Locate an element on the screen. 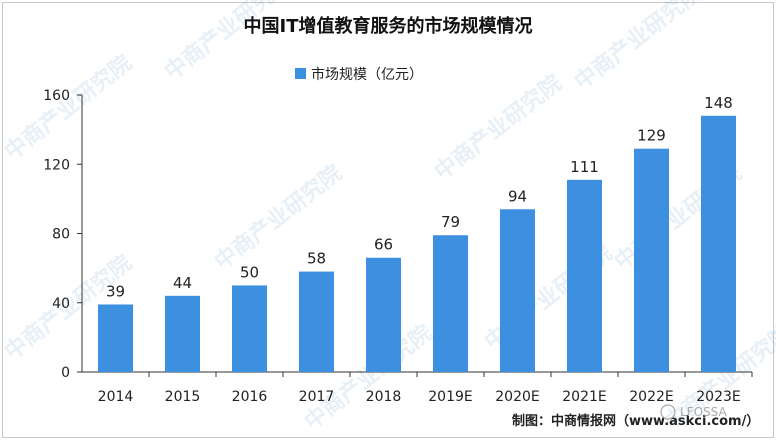  y-tick-label: 120 is located at coordinates (56, 165).